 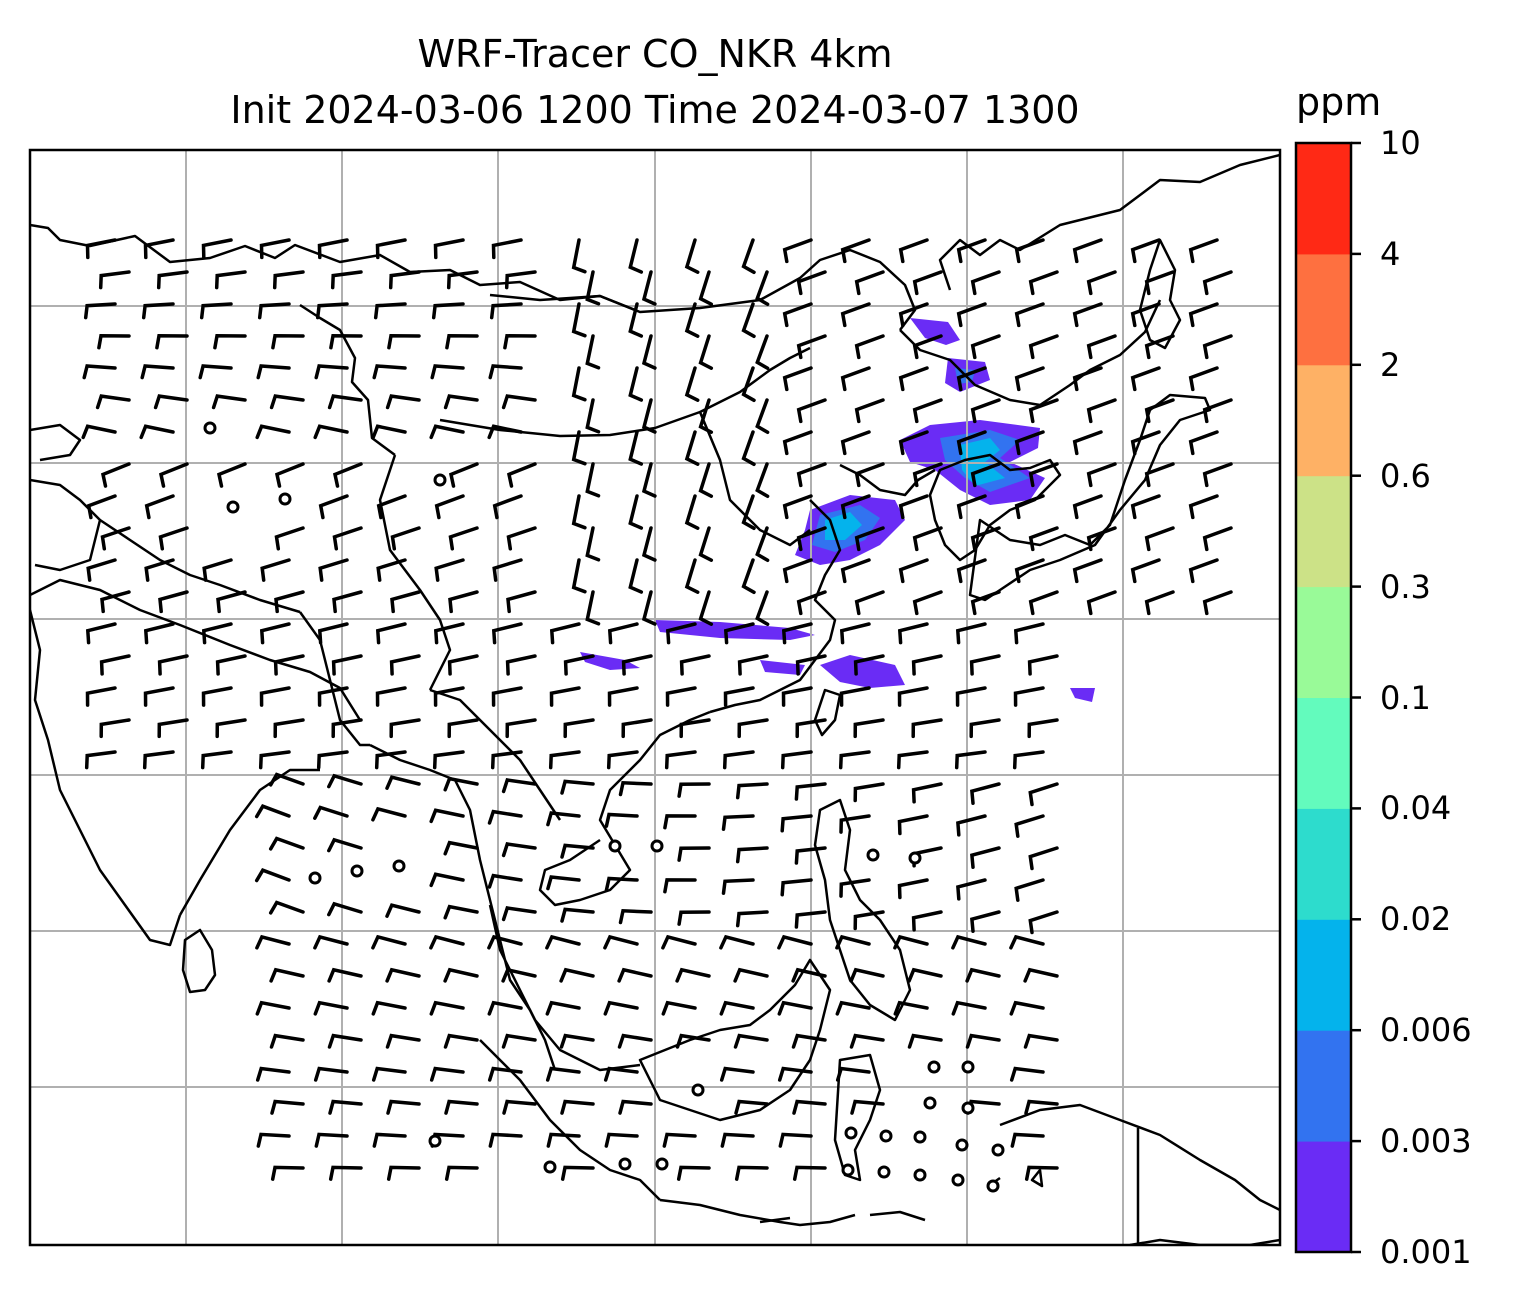 I want to click on coast-taiwan, so click(x=827, y=712).